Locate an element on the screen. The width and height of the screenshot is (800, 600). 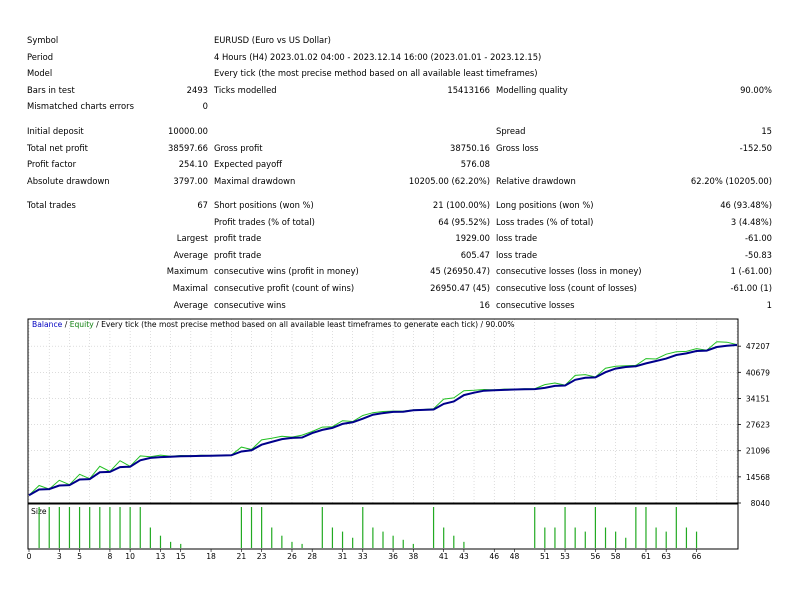
x-tick-label: 33 is located at coordinates (362, 556).